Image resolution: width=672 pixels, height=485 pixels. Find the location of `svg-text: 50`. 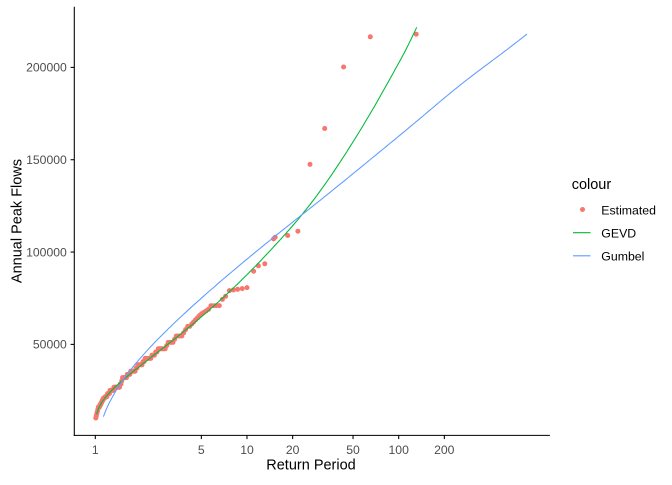

svg-text: 50 is located at coordinates (353, 450).